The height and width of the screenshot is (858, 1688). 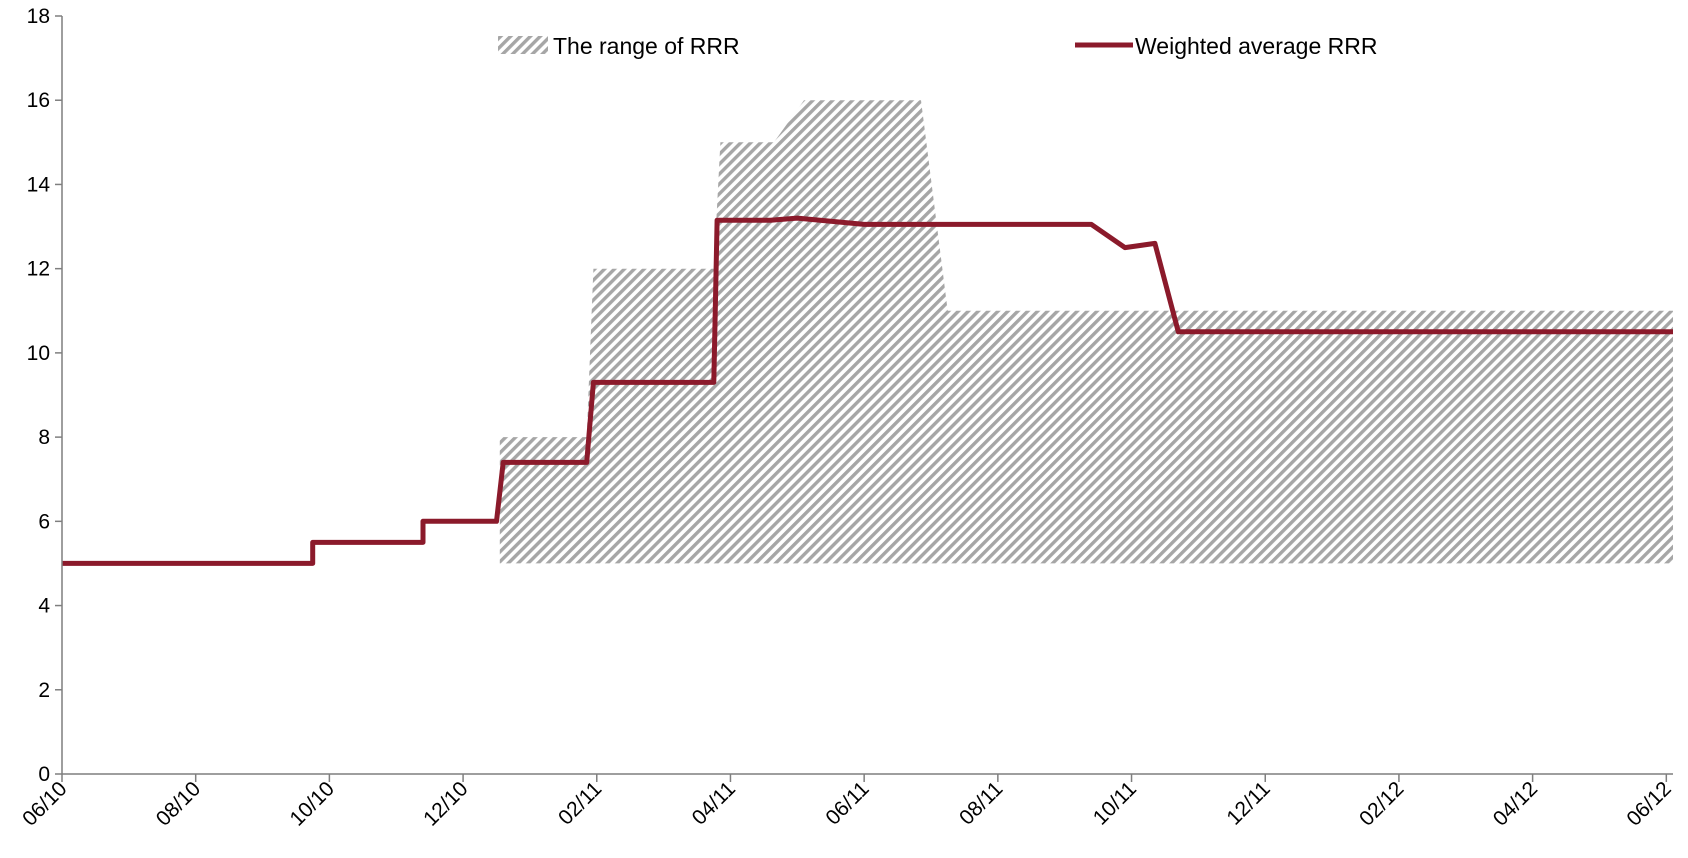 What do you see at coordinates (847, 803) in the screenshot?
I see `x-tick-label: 06/11` at bounding box center [847, 803].